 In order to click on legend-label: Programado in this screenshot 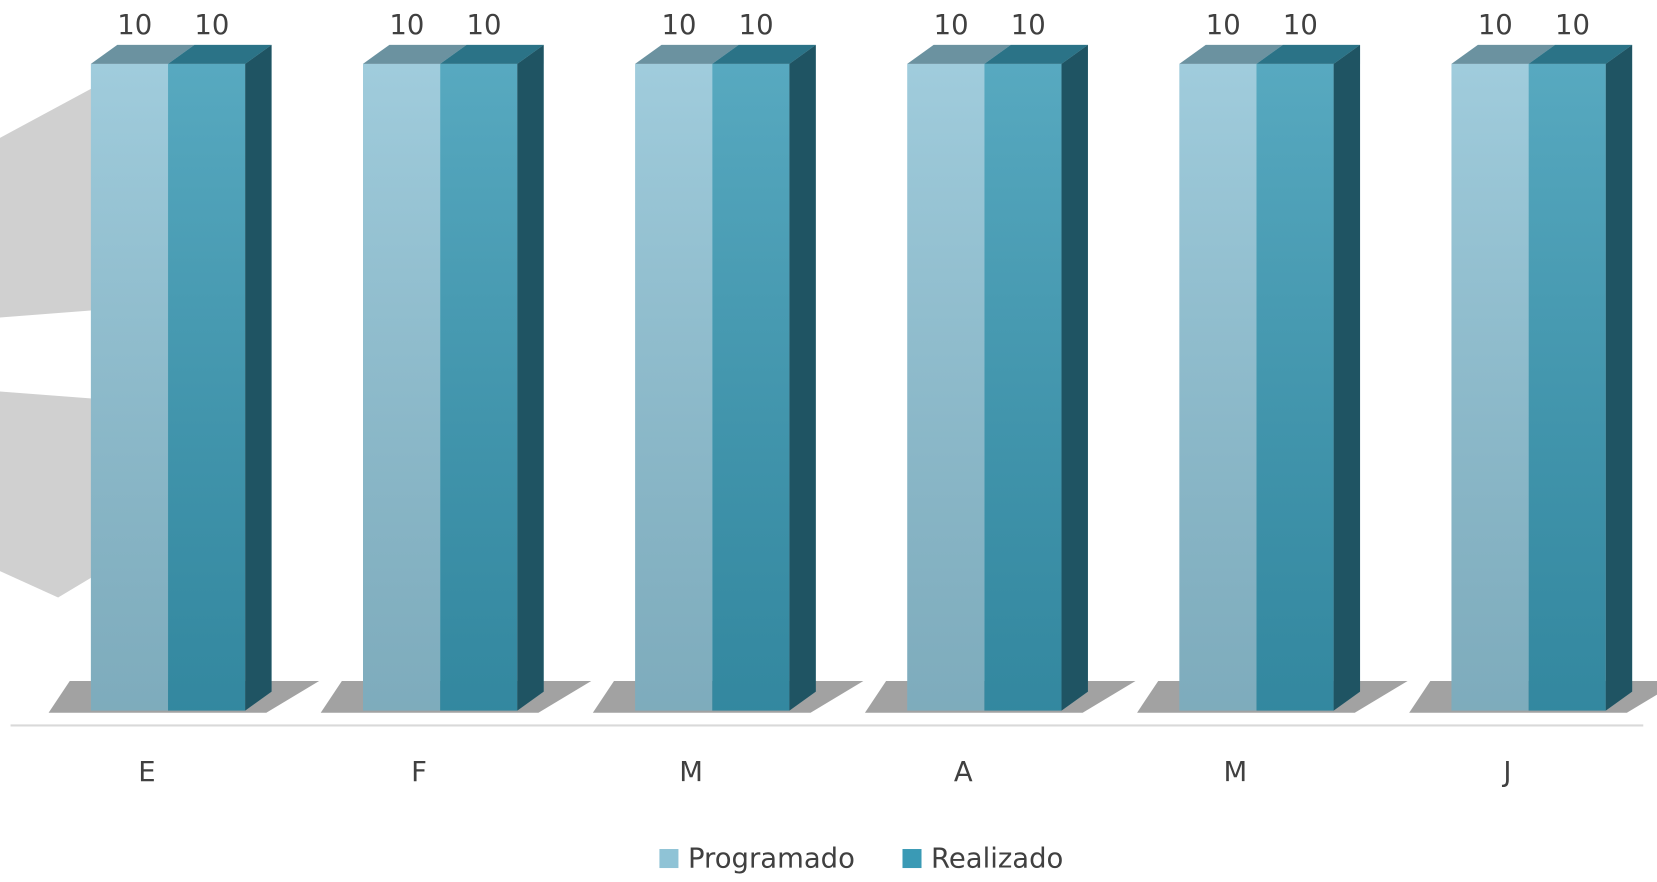, I will do `click(771, 859)`.